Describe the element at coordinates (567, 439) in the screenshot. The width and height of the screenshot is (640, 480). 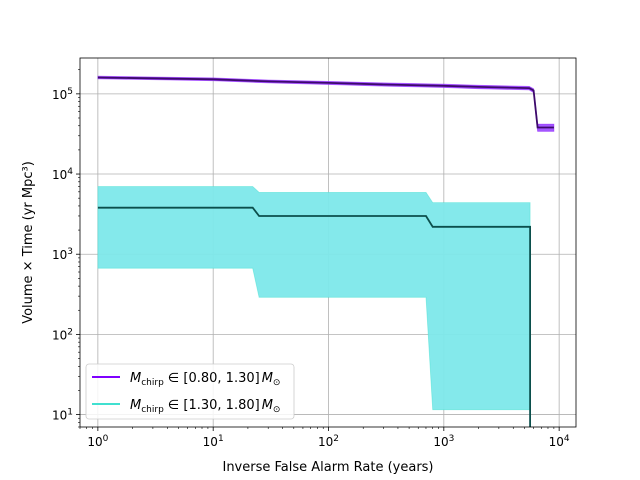
I see `x-tick-label-exp: 4` at that location.